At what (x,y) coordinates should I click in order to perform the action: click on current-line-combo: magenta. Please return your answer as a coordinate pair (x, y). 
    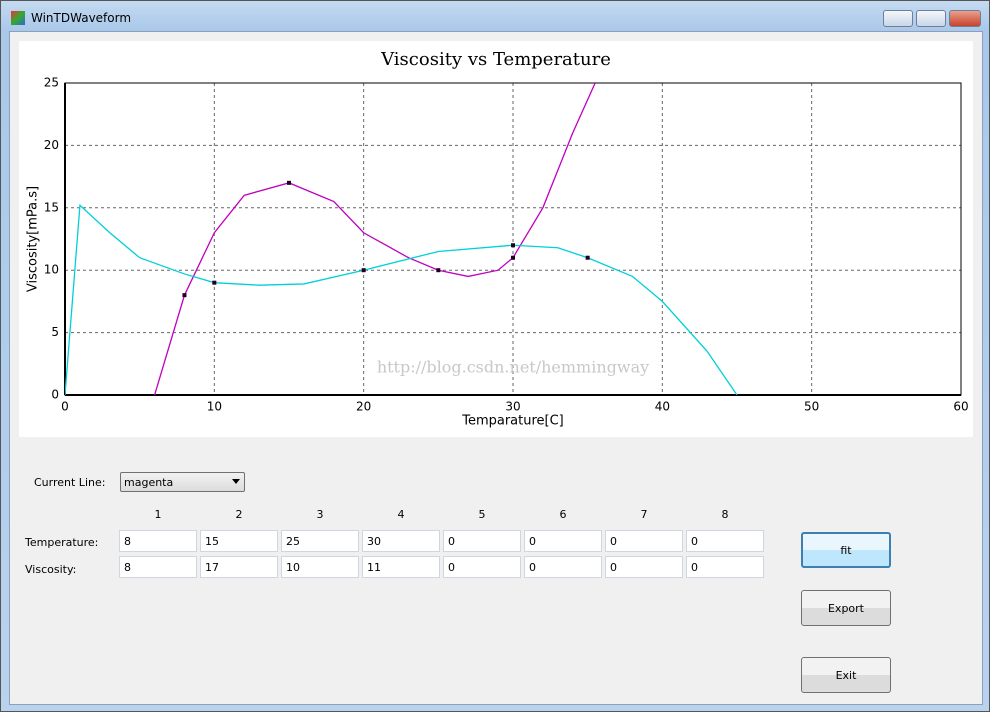
    Looking at the image, I should click on (182, 482).